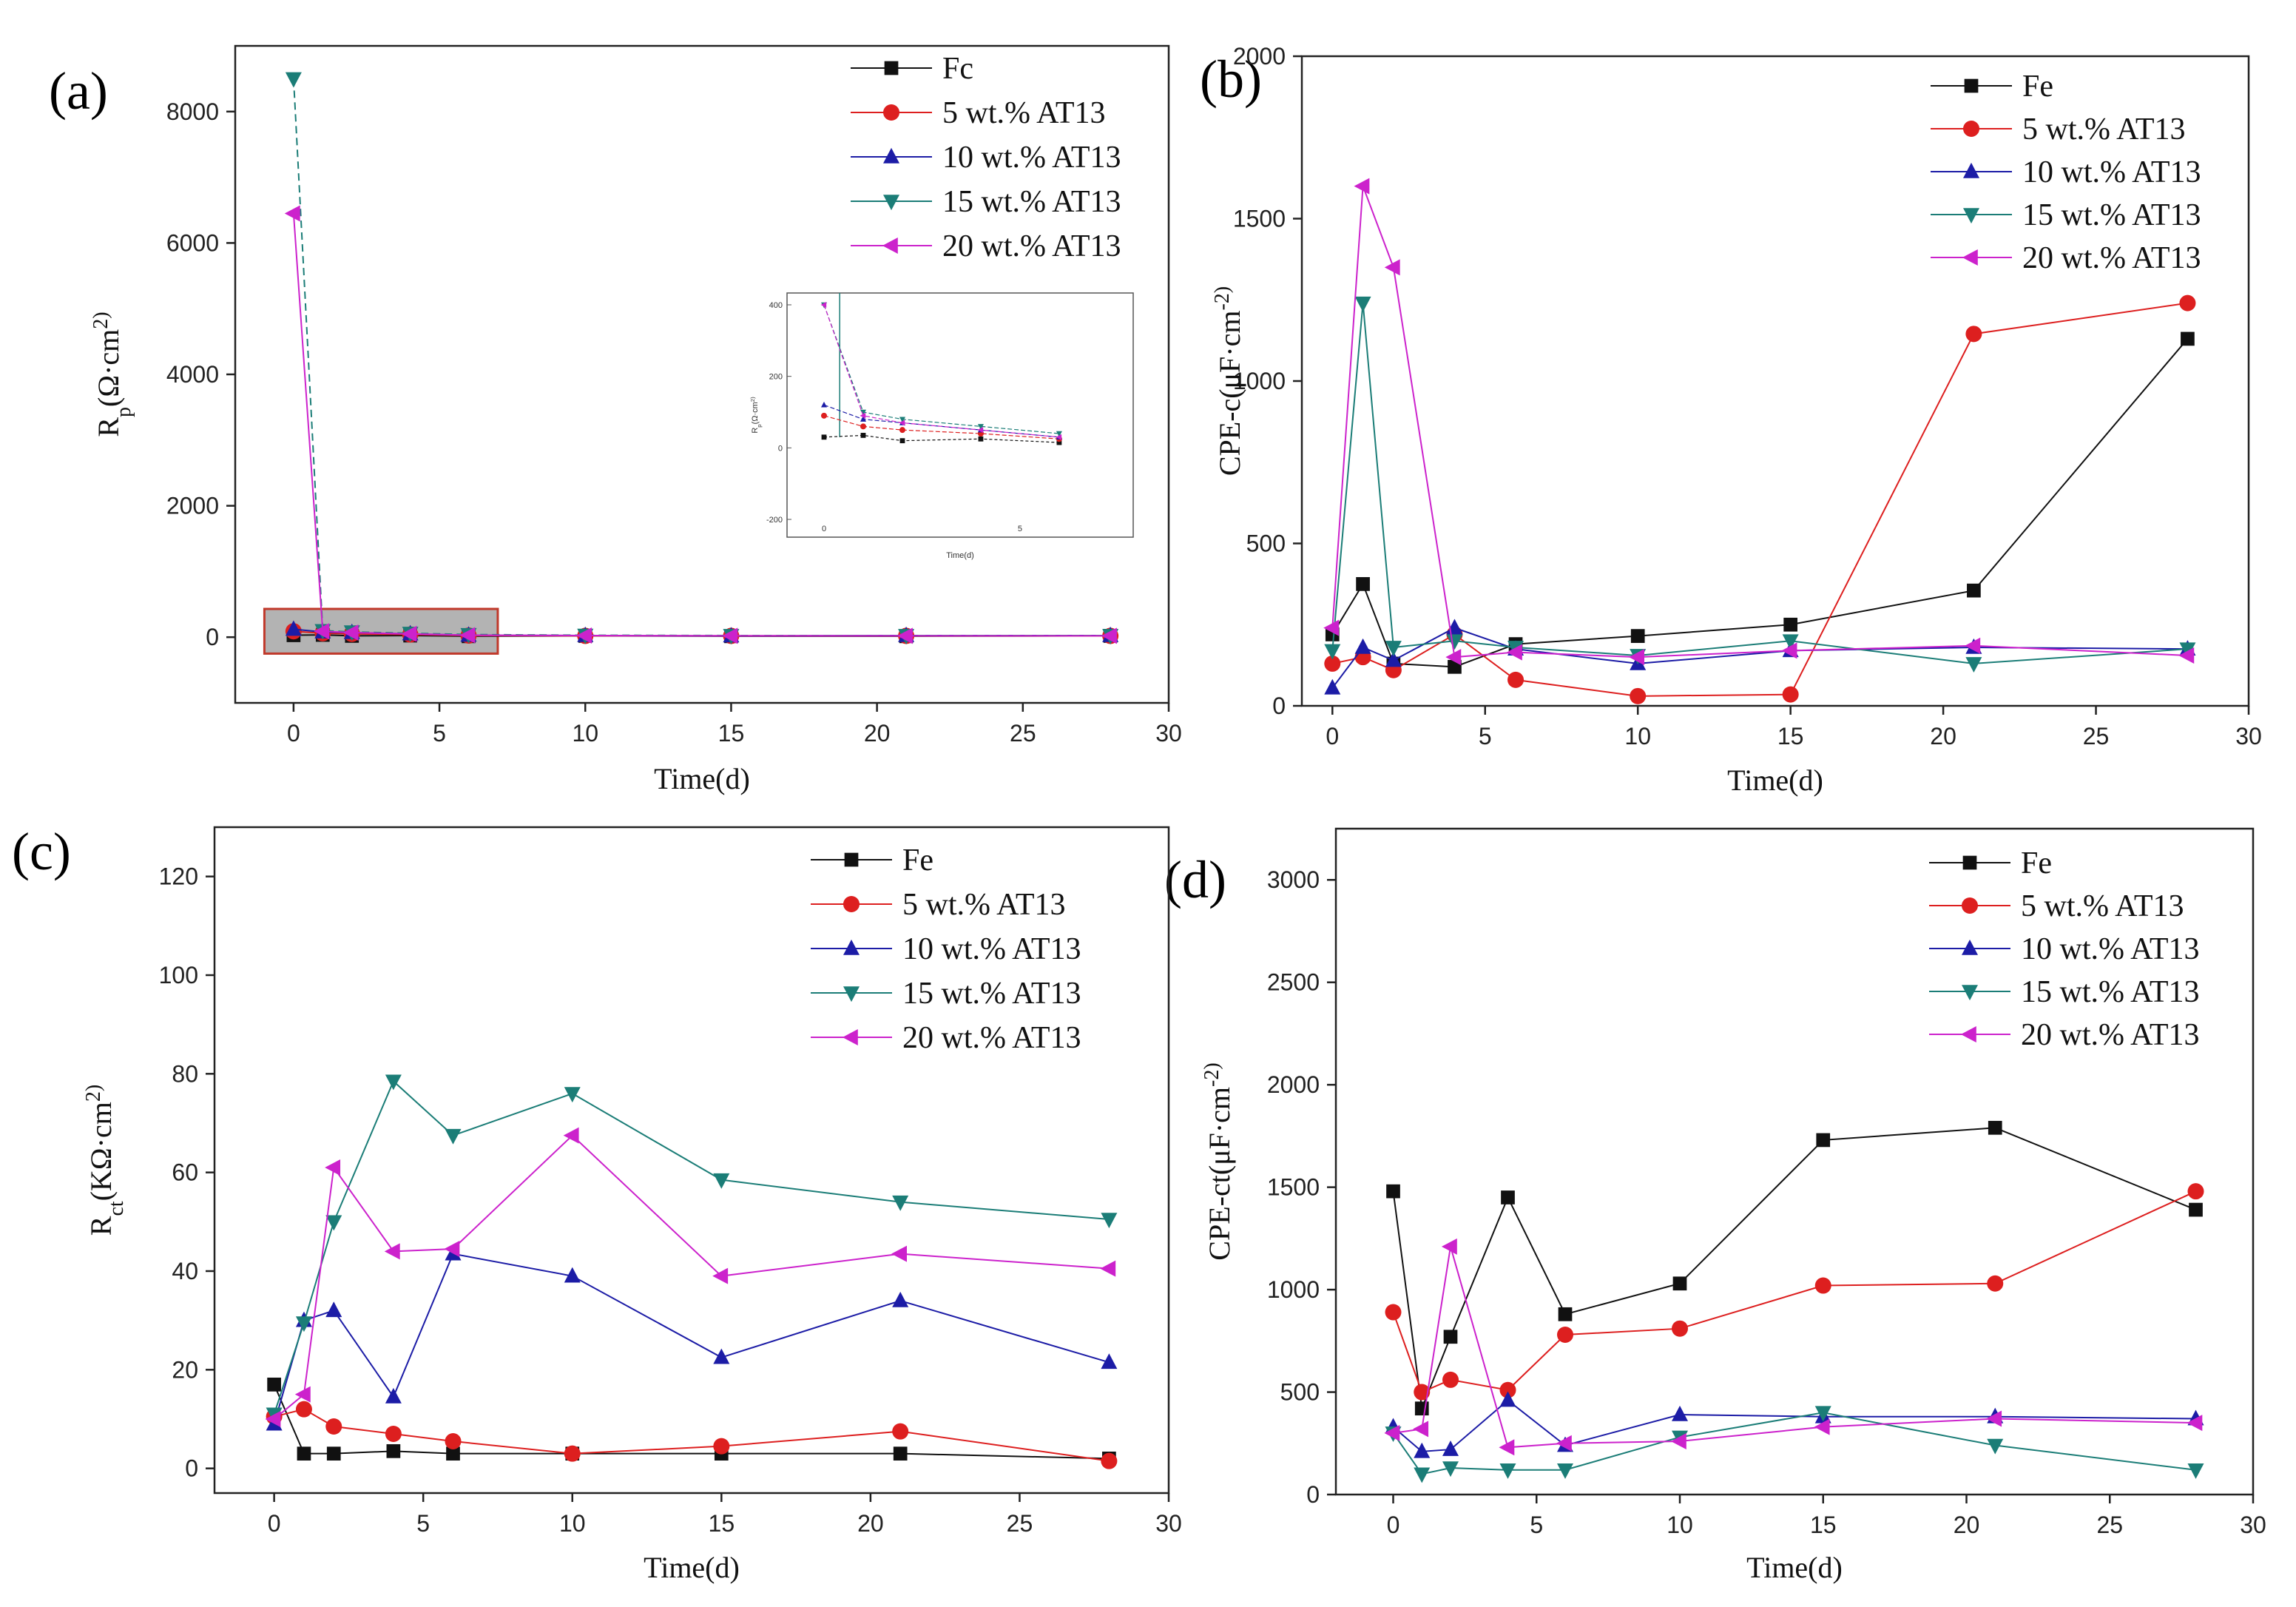 The width and height of the screenshot is (2296, 1607). What do you see at coordinates (722, 1523) in the screenshot?
I see `x-tick-label: 15` at bounding box center [722, 1523].